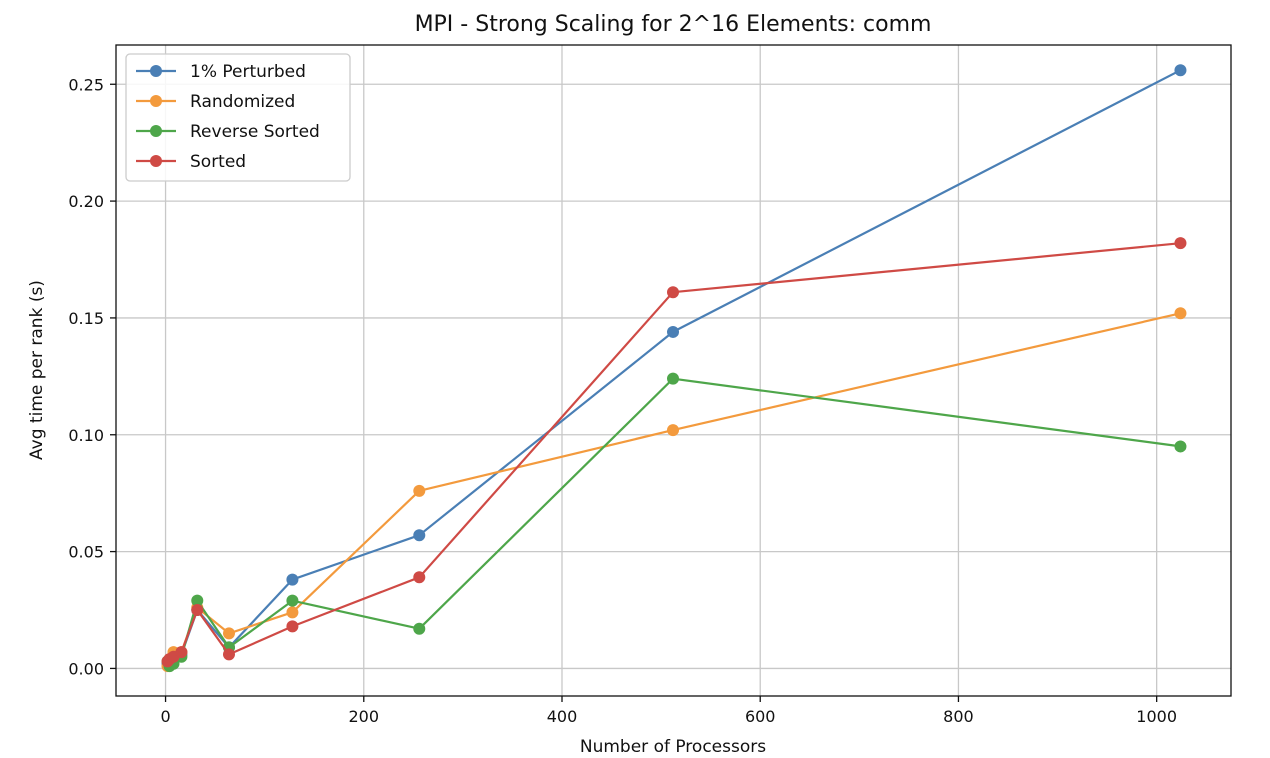 This screenshot has width=1270, height=758. What do you see at coordinates (37, 370) in the screenshot?
I see `y-axis-label: Avg time per rank (s)` at bounding box center [37, 370].